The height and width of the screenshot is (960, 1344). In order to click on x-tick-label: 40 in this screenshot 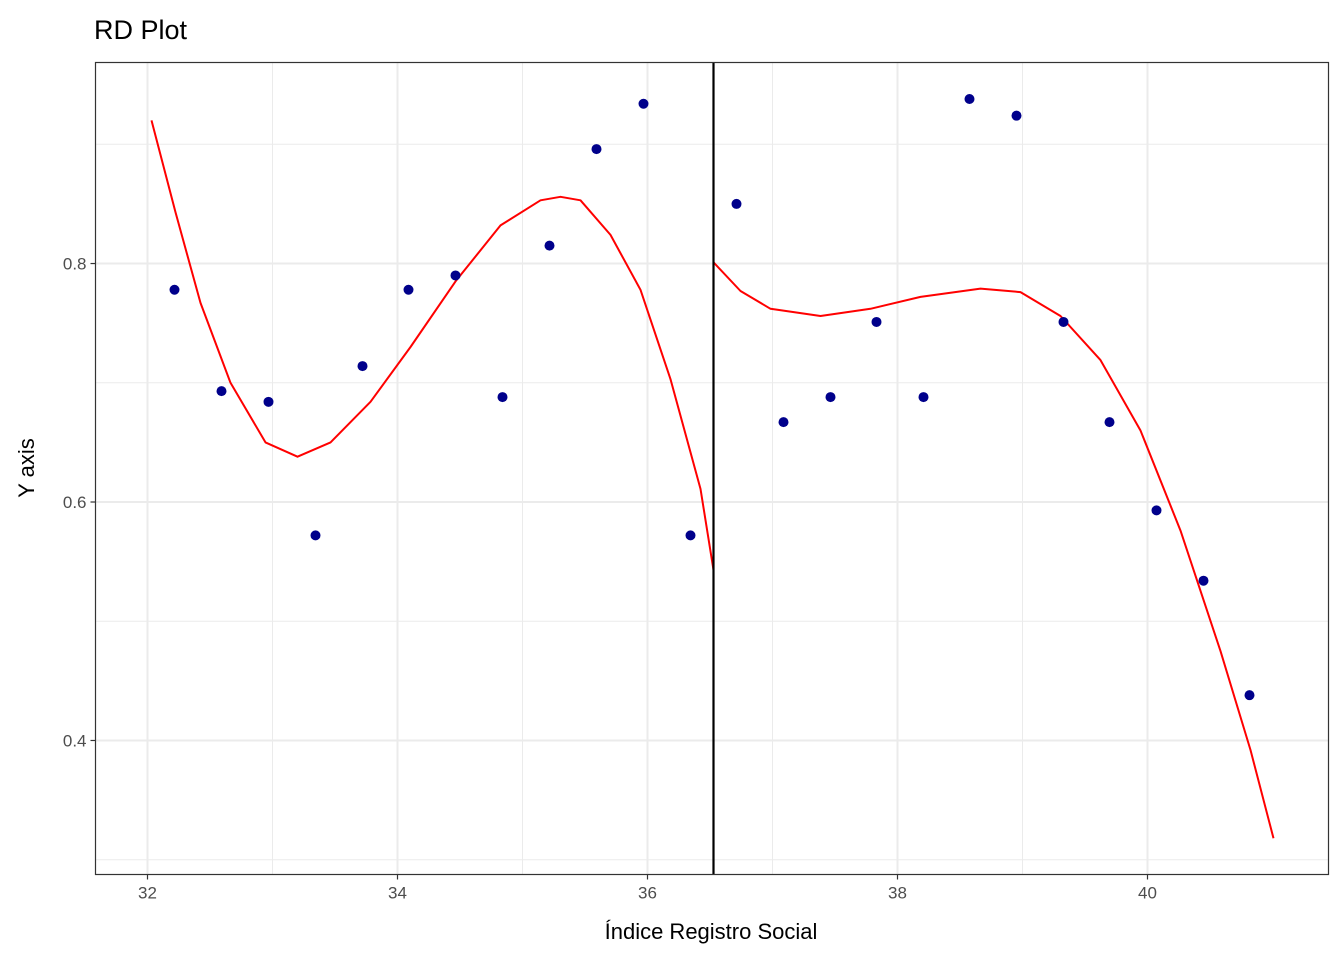, I will do `click(1147, 893)`.